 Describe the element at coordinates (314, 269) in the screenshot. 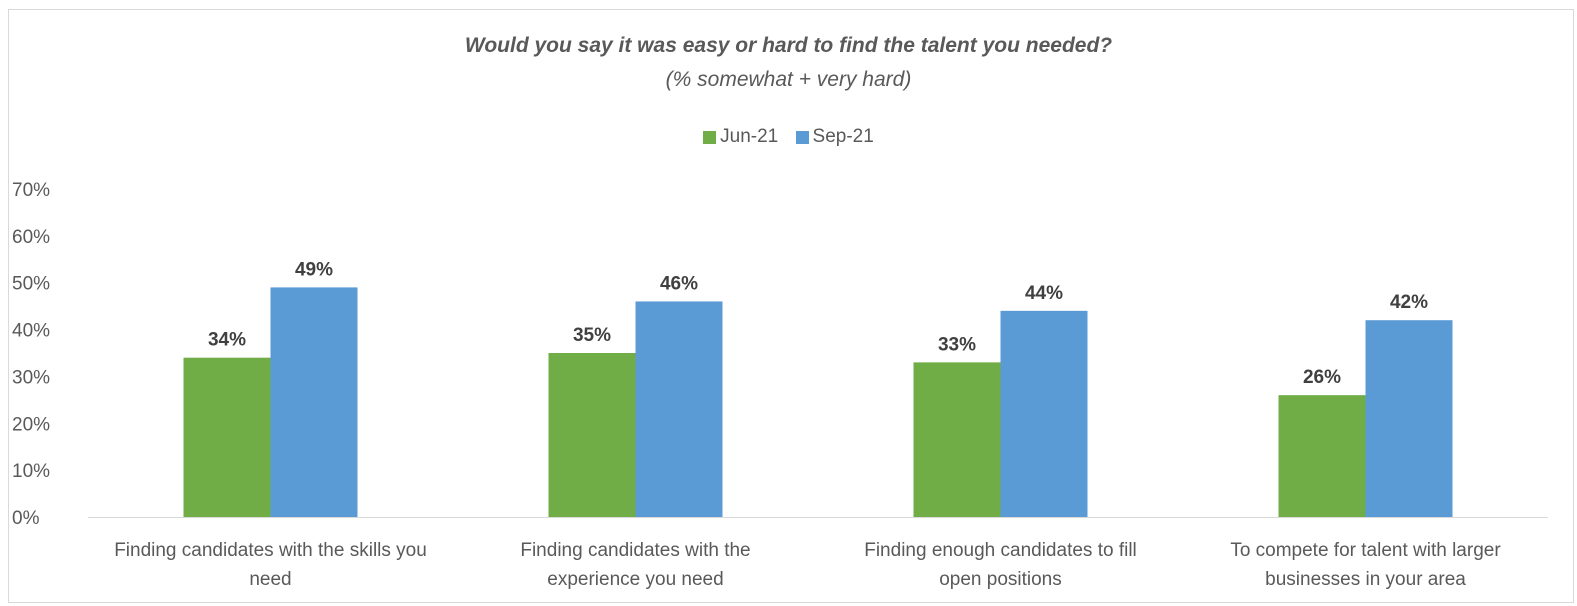

I see `data-label: 49%` at that location.